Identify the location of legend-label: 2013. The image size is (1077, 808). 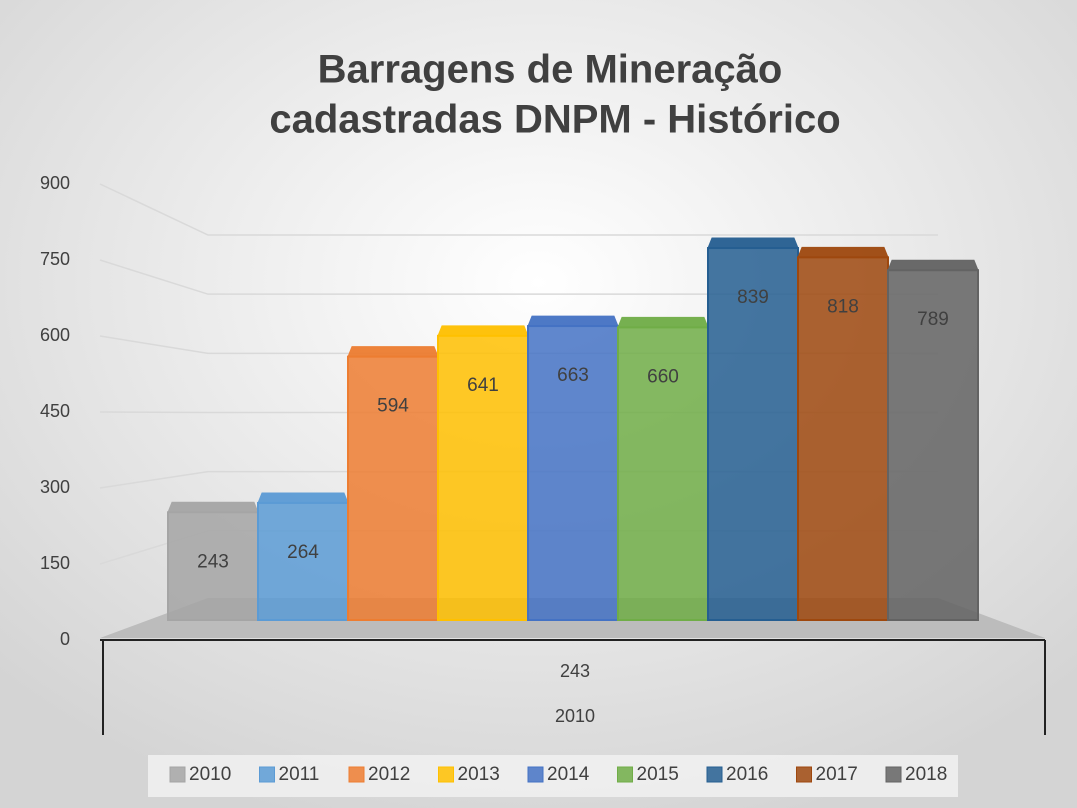
(479, 774).